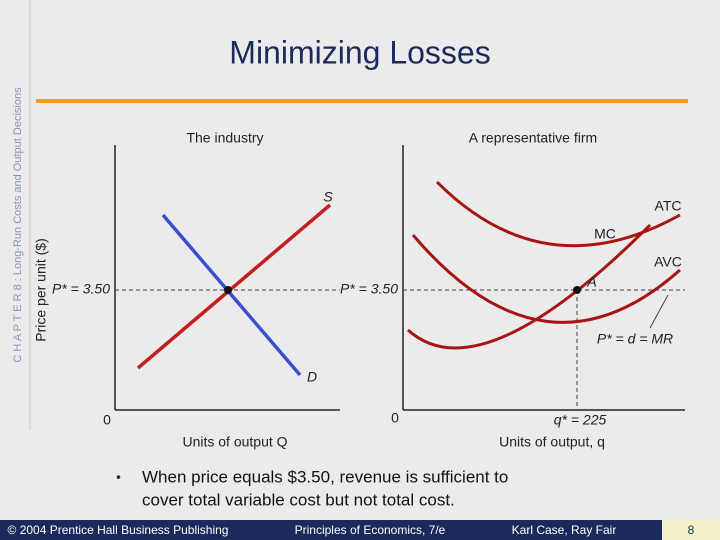 The image size is (720, 540). Describe the element at coordinates (564, 530) in the screenshot. I see `footer-text: Karl Case, Ray Fair` at that location.